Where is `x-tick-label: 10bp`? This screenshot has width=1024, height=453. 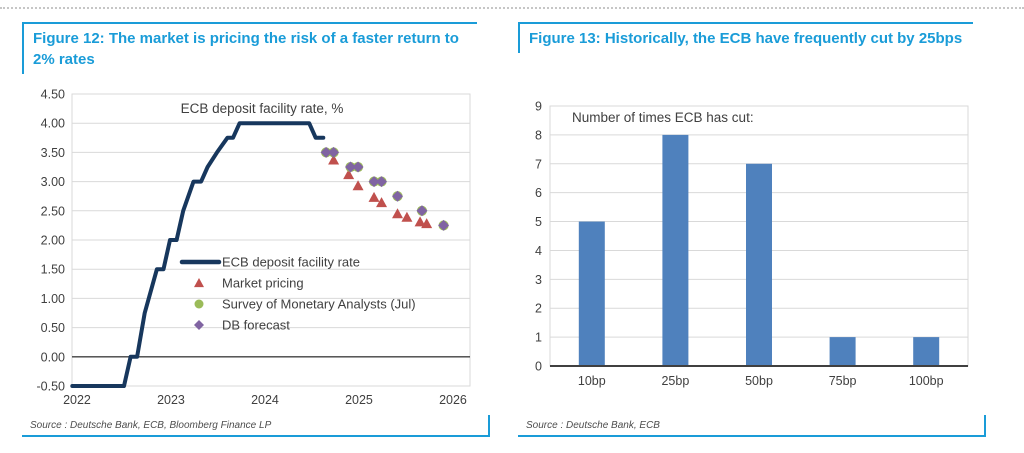
x-tick-label: 10bp is located at coordinates (592, 381).